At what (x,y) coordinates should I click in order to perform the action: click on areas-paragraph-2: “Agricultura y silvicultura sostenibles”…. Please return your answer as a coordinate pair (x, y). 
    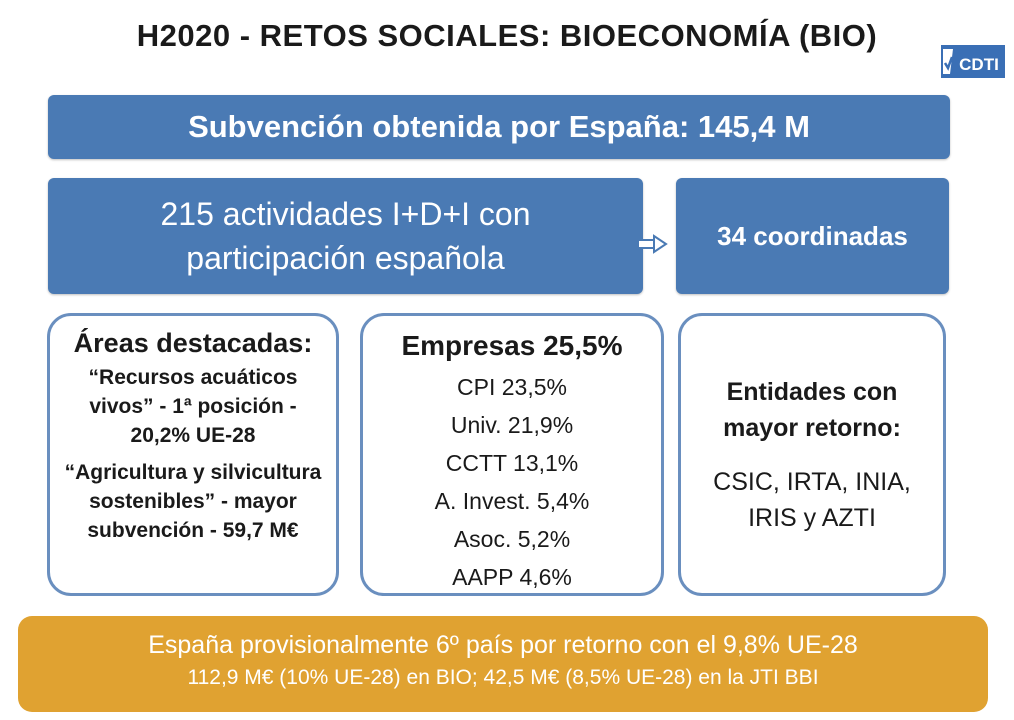
    Looking at the image, I should click on (193, 501).